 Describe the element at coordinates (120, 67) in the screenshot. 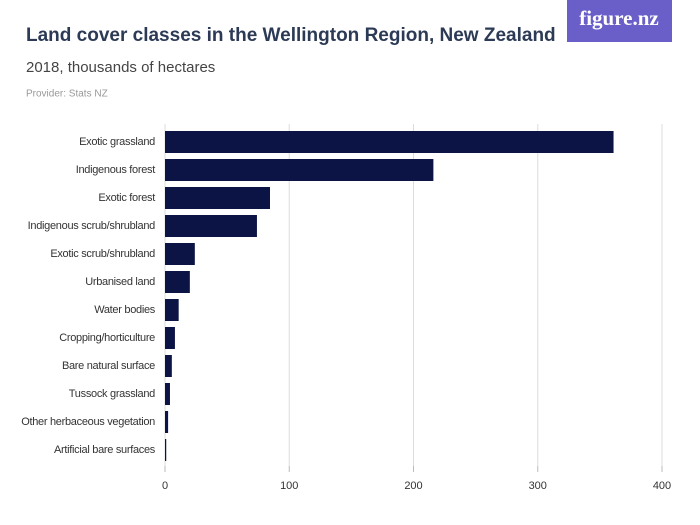

I see `chart-subtitle: 2018, thousands of hectares` at that location.